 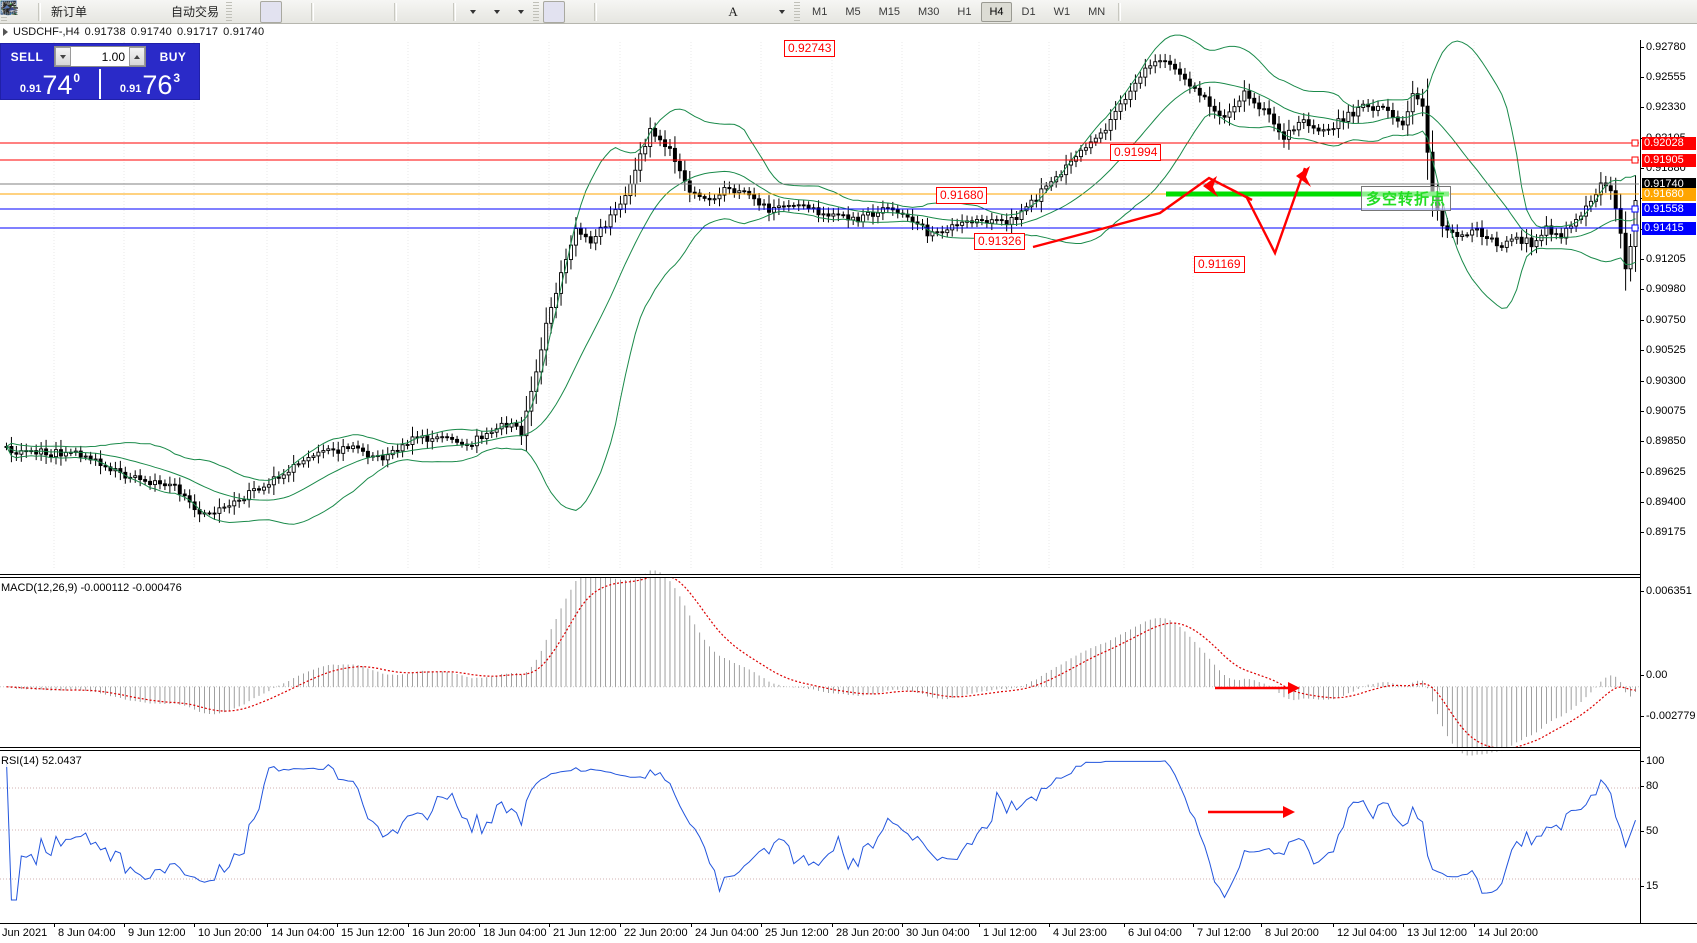 I want to click on volume-value: 1.00, so click(x=113, y=56).